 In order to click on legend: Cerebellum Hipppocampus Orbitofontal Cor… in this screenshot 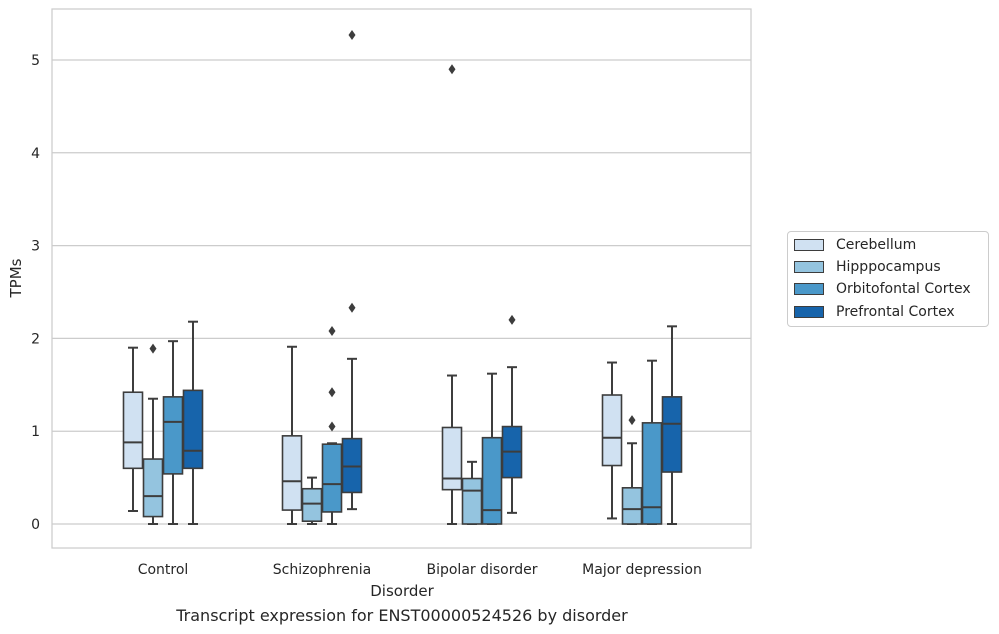, I will do `click(888, 279)`.